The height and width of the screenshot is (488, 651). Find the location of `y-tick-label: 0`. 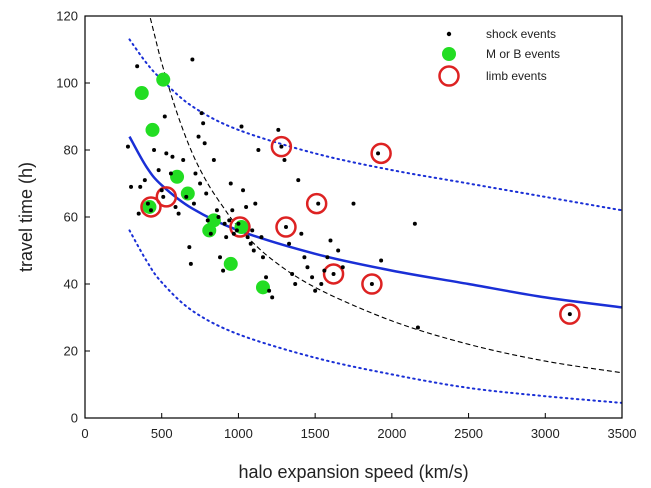

y-tick-label: 0 is located at coordinates (74, 418).